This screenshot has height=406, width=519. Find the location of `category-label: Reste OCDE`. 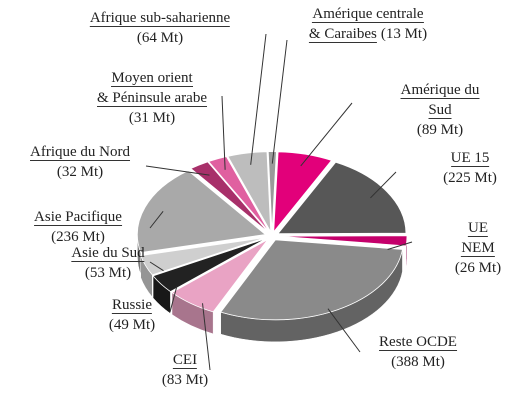

category-label: Reste OCDE is located at coordinates (418, 342).